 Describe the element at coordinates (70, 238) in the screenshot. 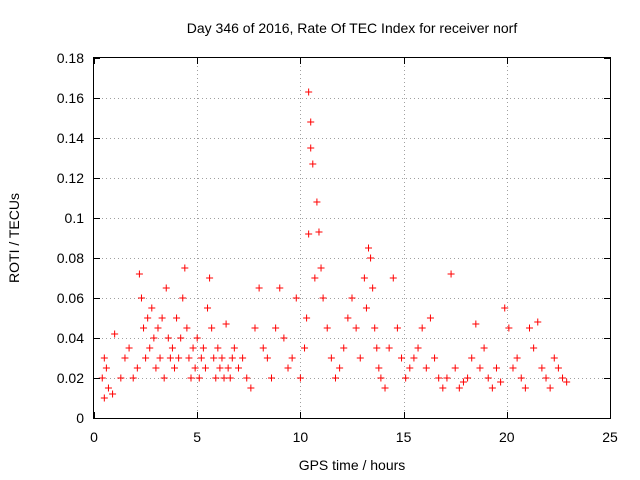

I see `y-axis-tick-labels: 0 0.02 0.04 0.06 0.08 0.1 0.12 0.14 0.16 0.18` at that location.